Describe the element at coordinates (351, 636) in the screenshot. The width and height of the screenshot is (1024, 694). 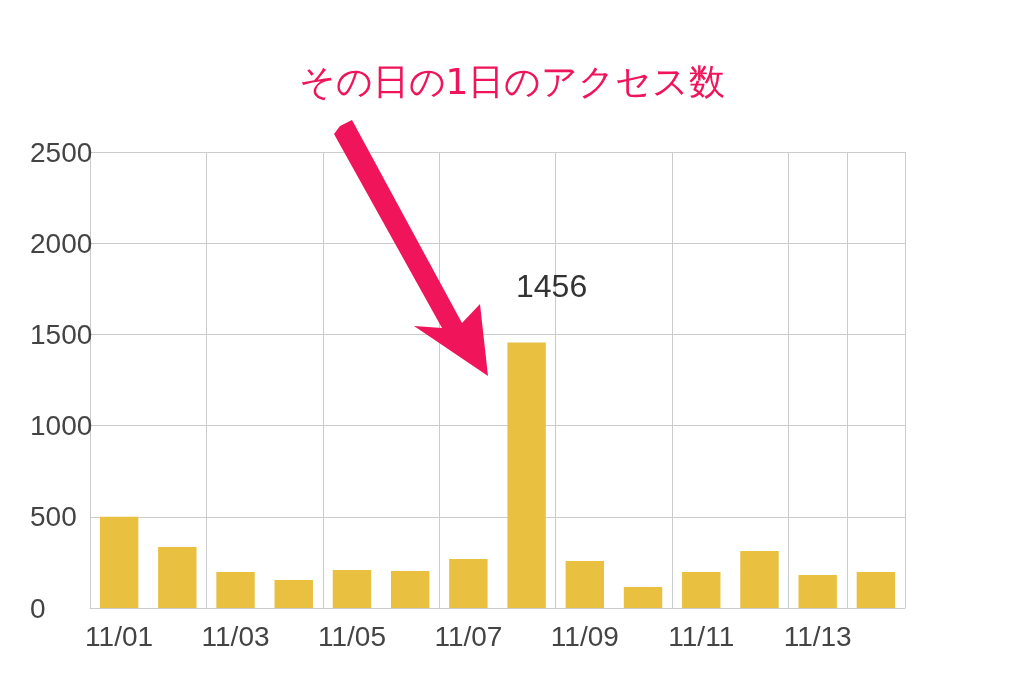
I see `x-tick-label: 11/05` at that location.